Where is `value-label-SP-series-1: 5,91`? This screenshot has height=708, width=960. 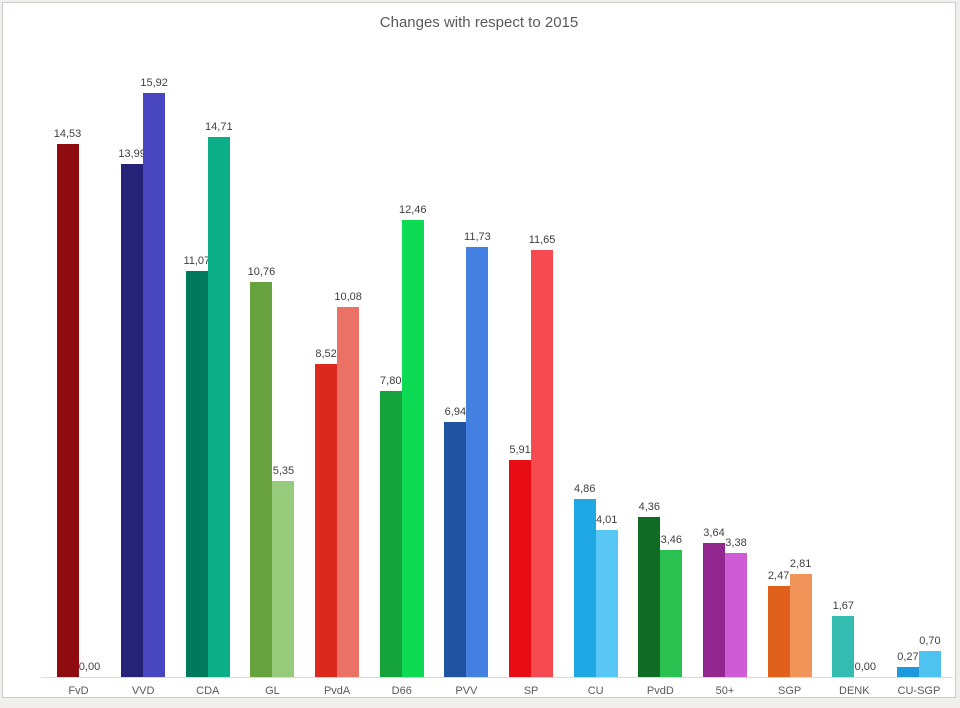
value-label-SP-series-1: 5,91 is located at coordinates (520, 450).